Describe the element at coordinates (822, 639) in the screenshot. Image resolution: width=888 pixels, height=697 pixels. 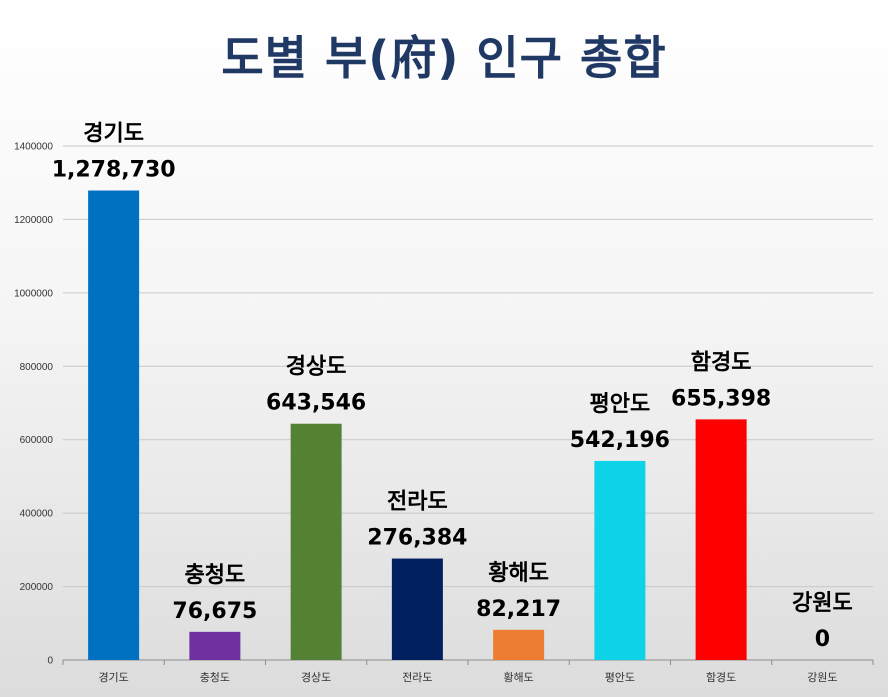
I see `data-label-value: 0` at that location.